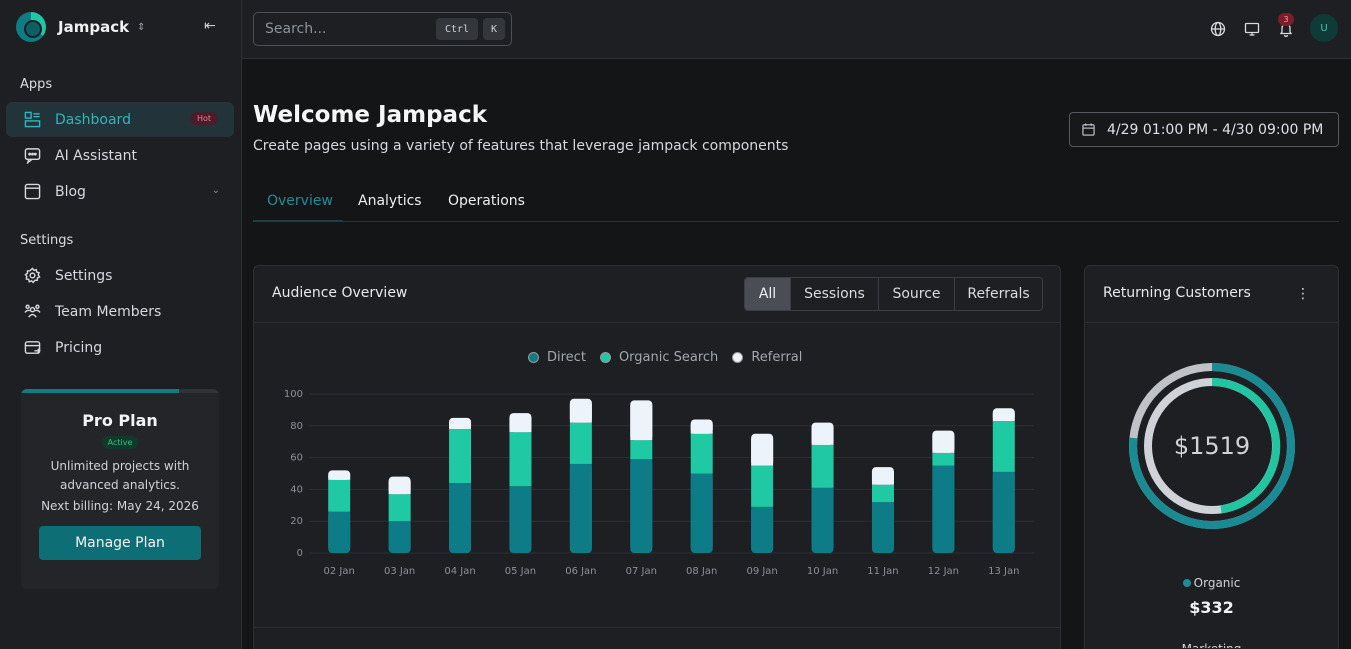  What do you see at coordinates (120, 420) in the screenshot?
I see `plan-title: Pro Plan` at bounding box center [120, 420].